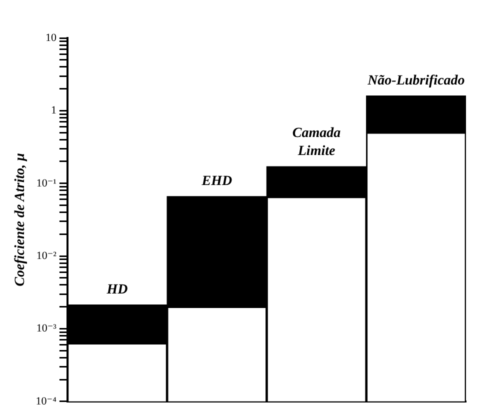 Image resolution: width=484 pixels, height=419 pixels. Describe the element at coordinates (53, 110) in the screenshot. I see `y-tick-label: 1` at that location.